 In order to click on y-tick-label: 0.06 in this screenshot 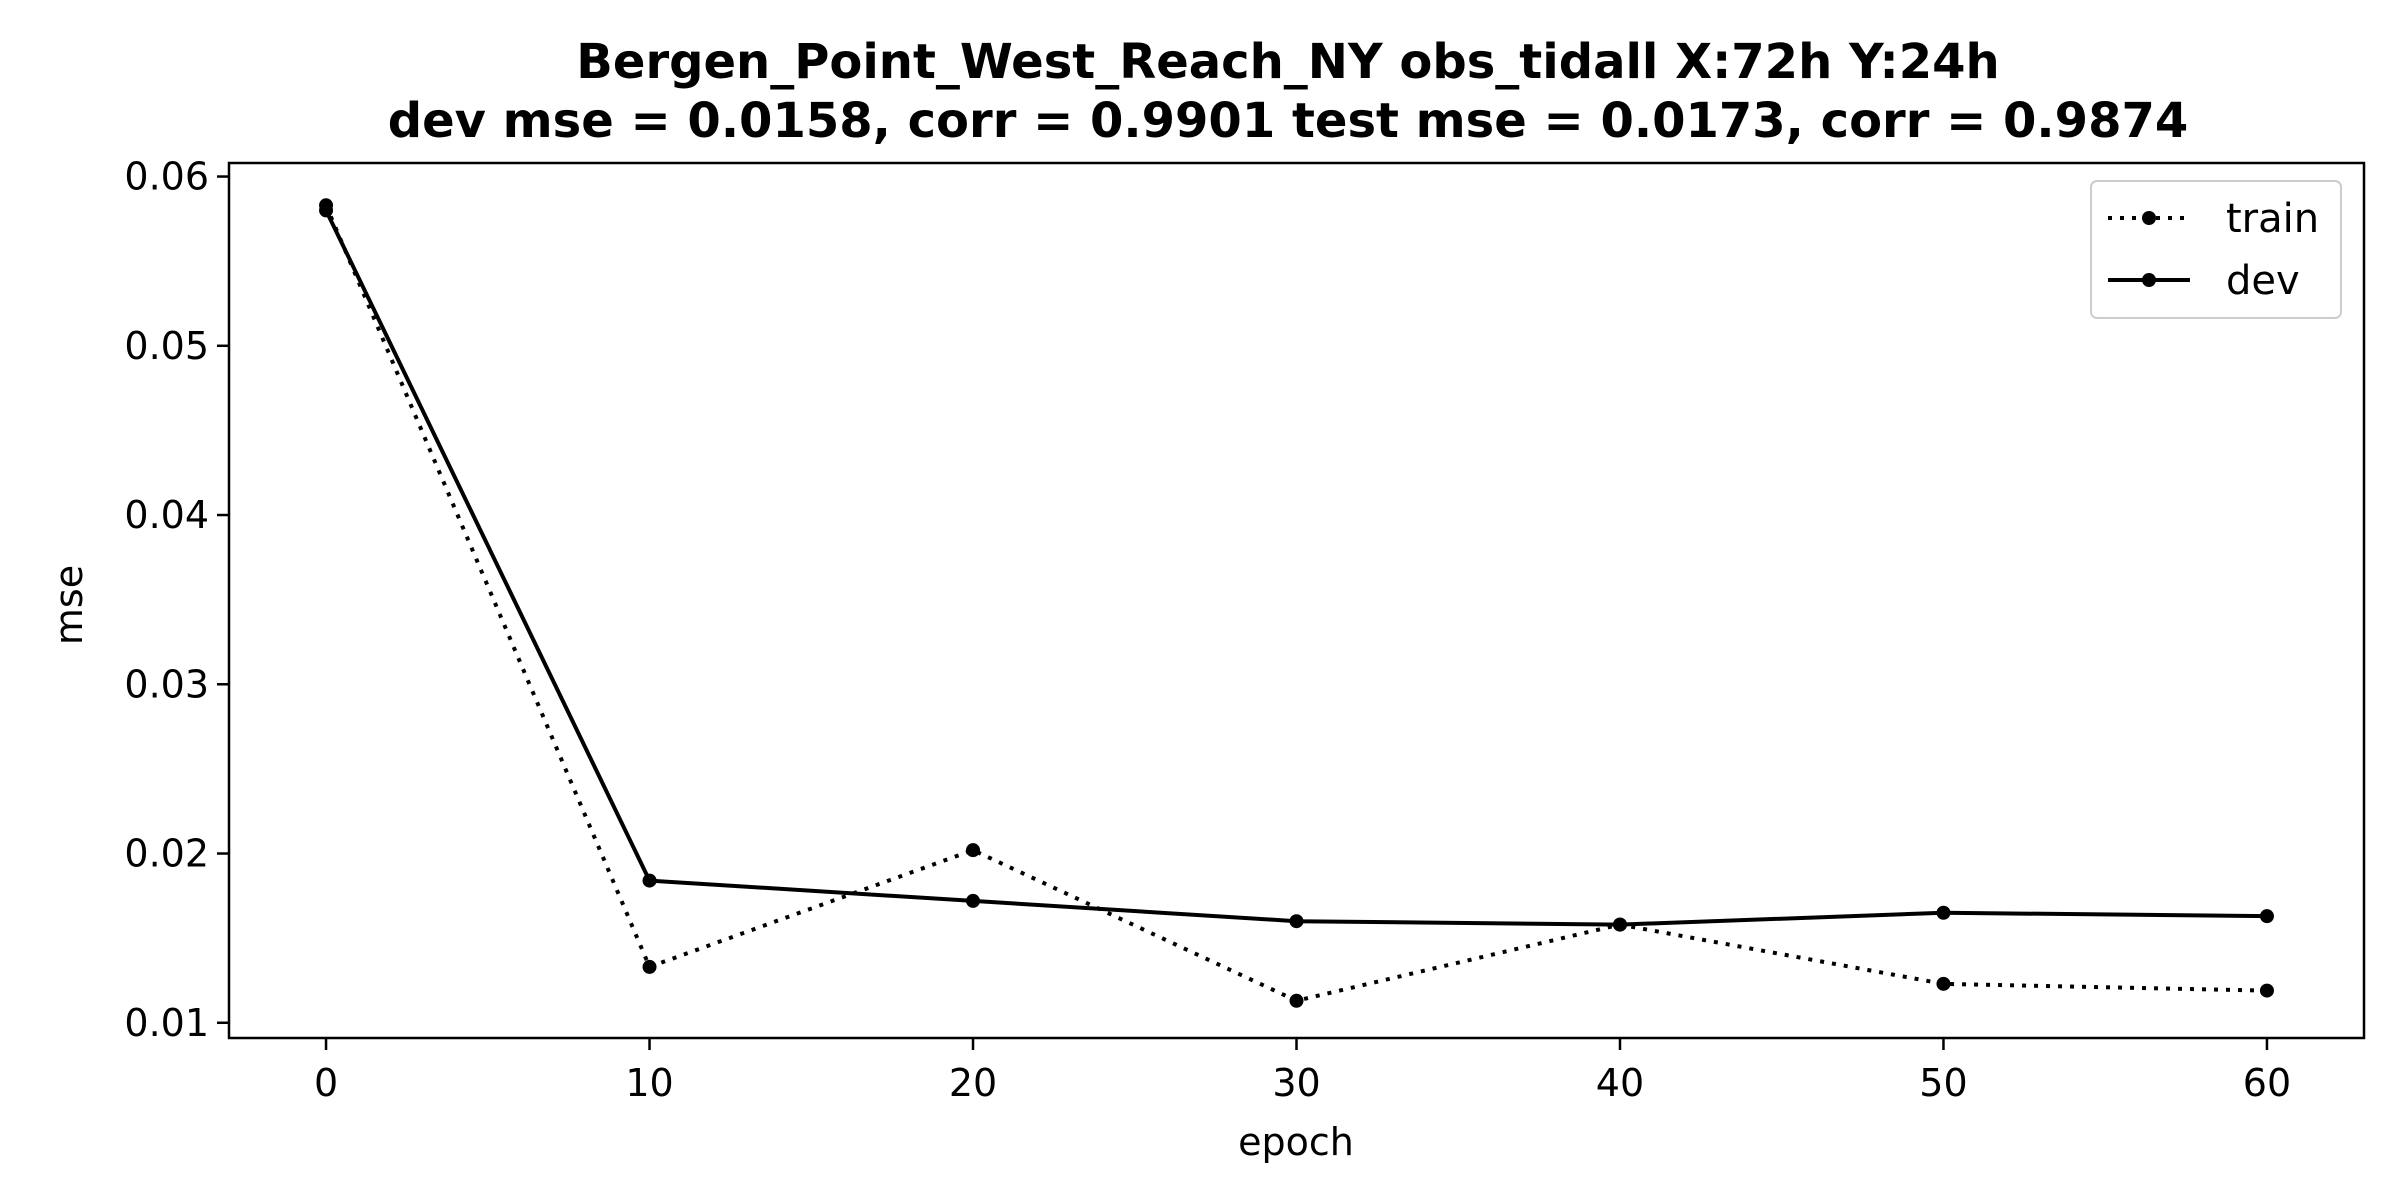, I will do `click(166, 177)`.